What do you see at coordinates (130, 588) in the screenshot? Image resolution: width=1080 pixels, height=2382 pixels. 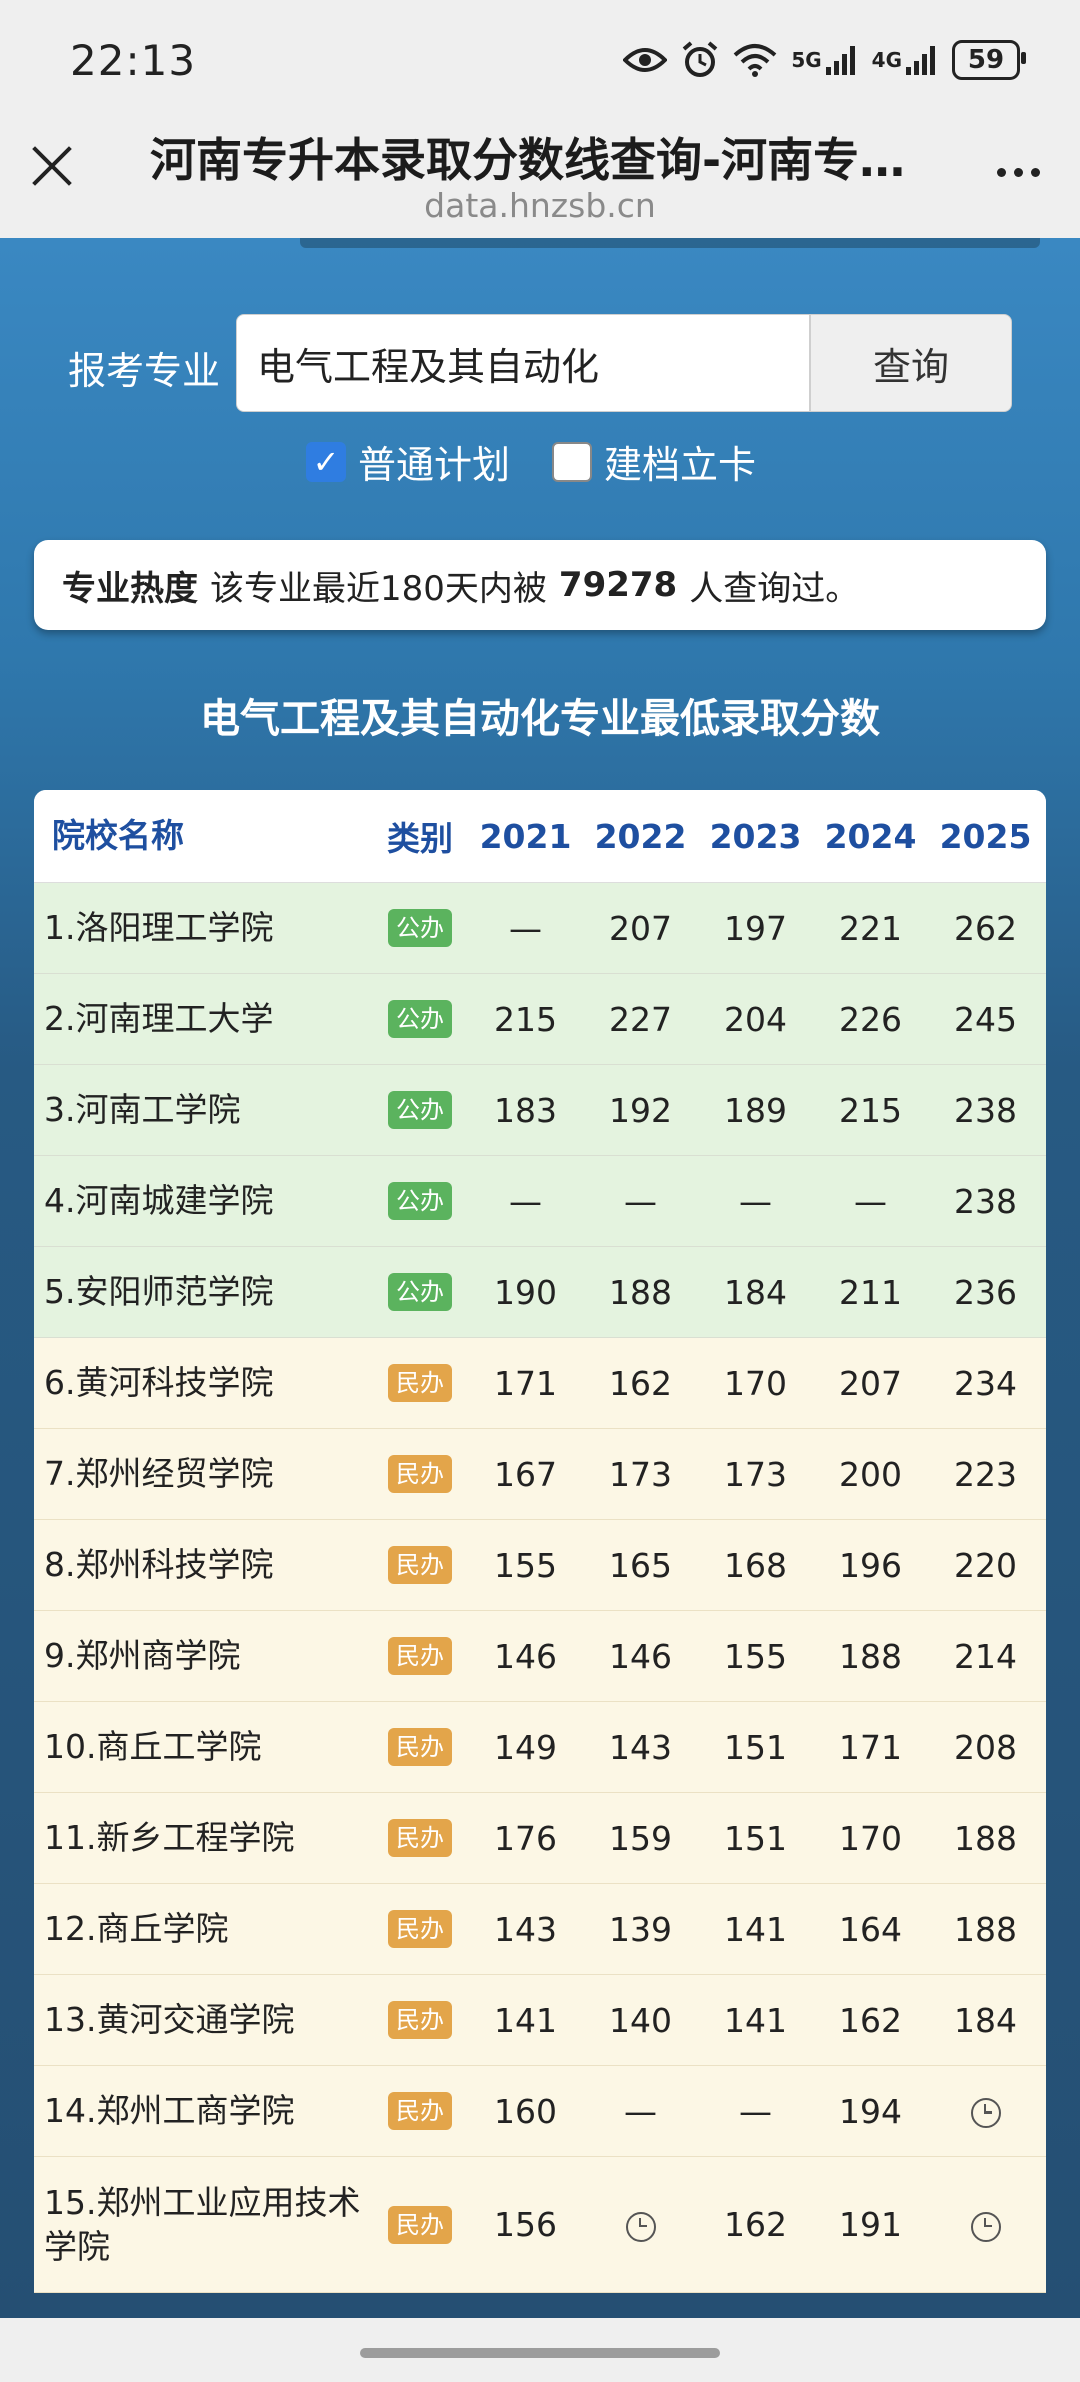 I see `heat-label: 专业热度` at bounding box center [130, 588].